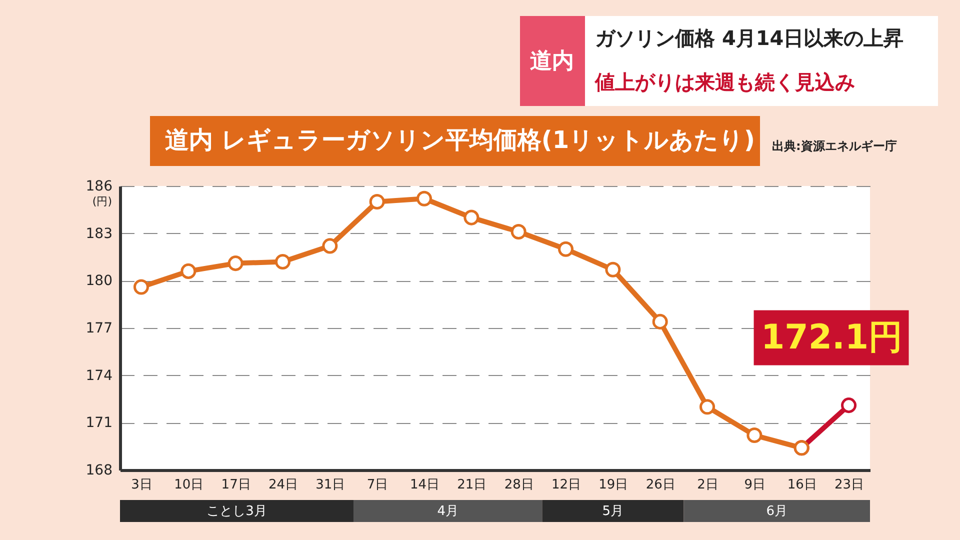 This screenshot has height=540, width=960. What do you see at coordinates (99, 328) in the screenshot?
I see `y-tick-label: 177` at bounding box center [99, 328].